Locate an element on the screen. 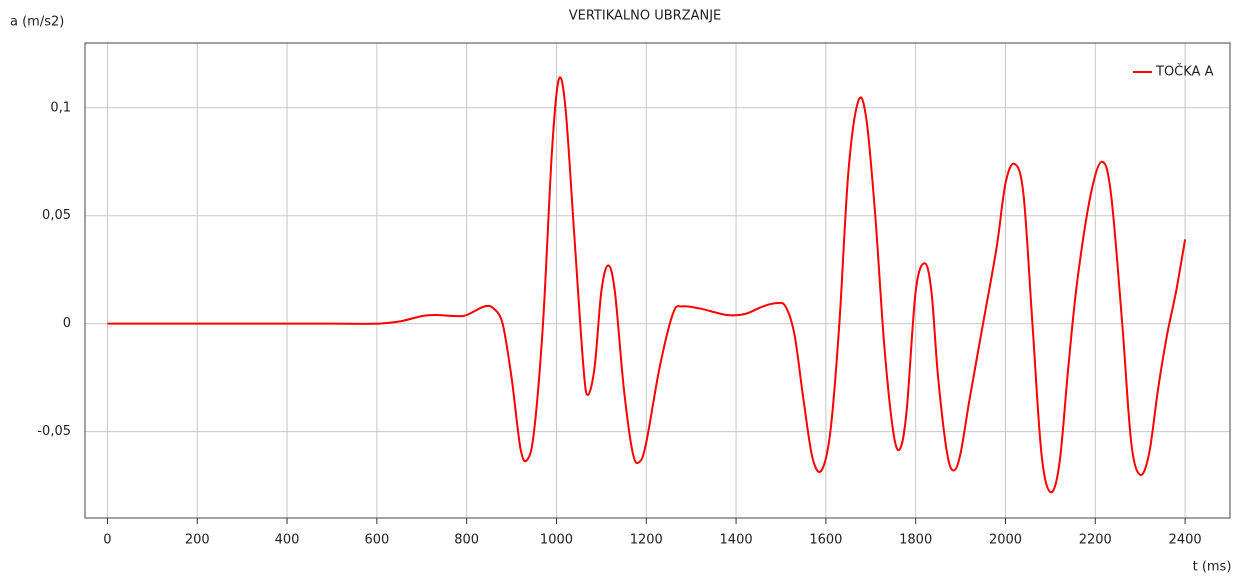 The height and width of the screenshot is (578, 1238). x-tick-label: 2000 is located at coordinates (1005, 540).